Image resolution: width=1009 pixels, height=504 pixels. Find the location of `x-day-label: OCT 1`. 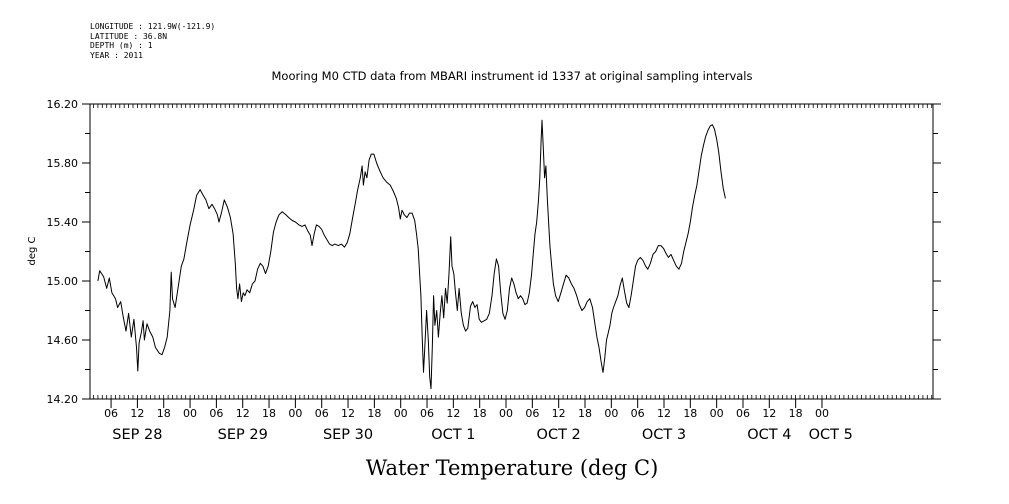

x-day-label: OCT 1 is located at coordinates (453, 435).